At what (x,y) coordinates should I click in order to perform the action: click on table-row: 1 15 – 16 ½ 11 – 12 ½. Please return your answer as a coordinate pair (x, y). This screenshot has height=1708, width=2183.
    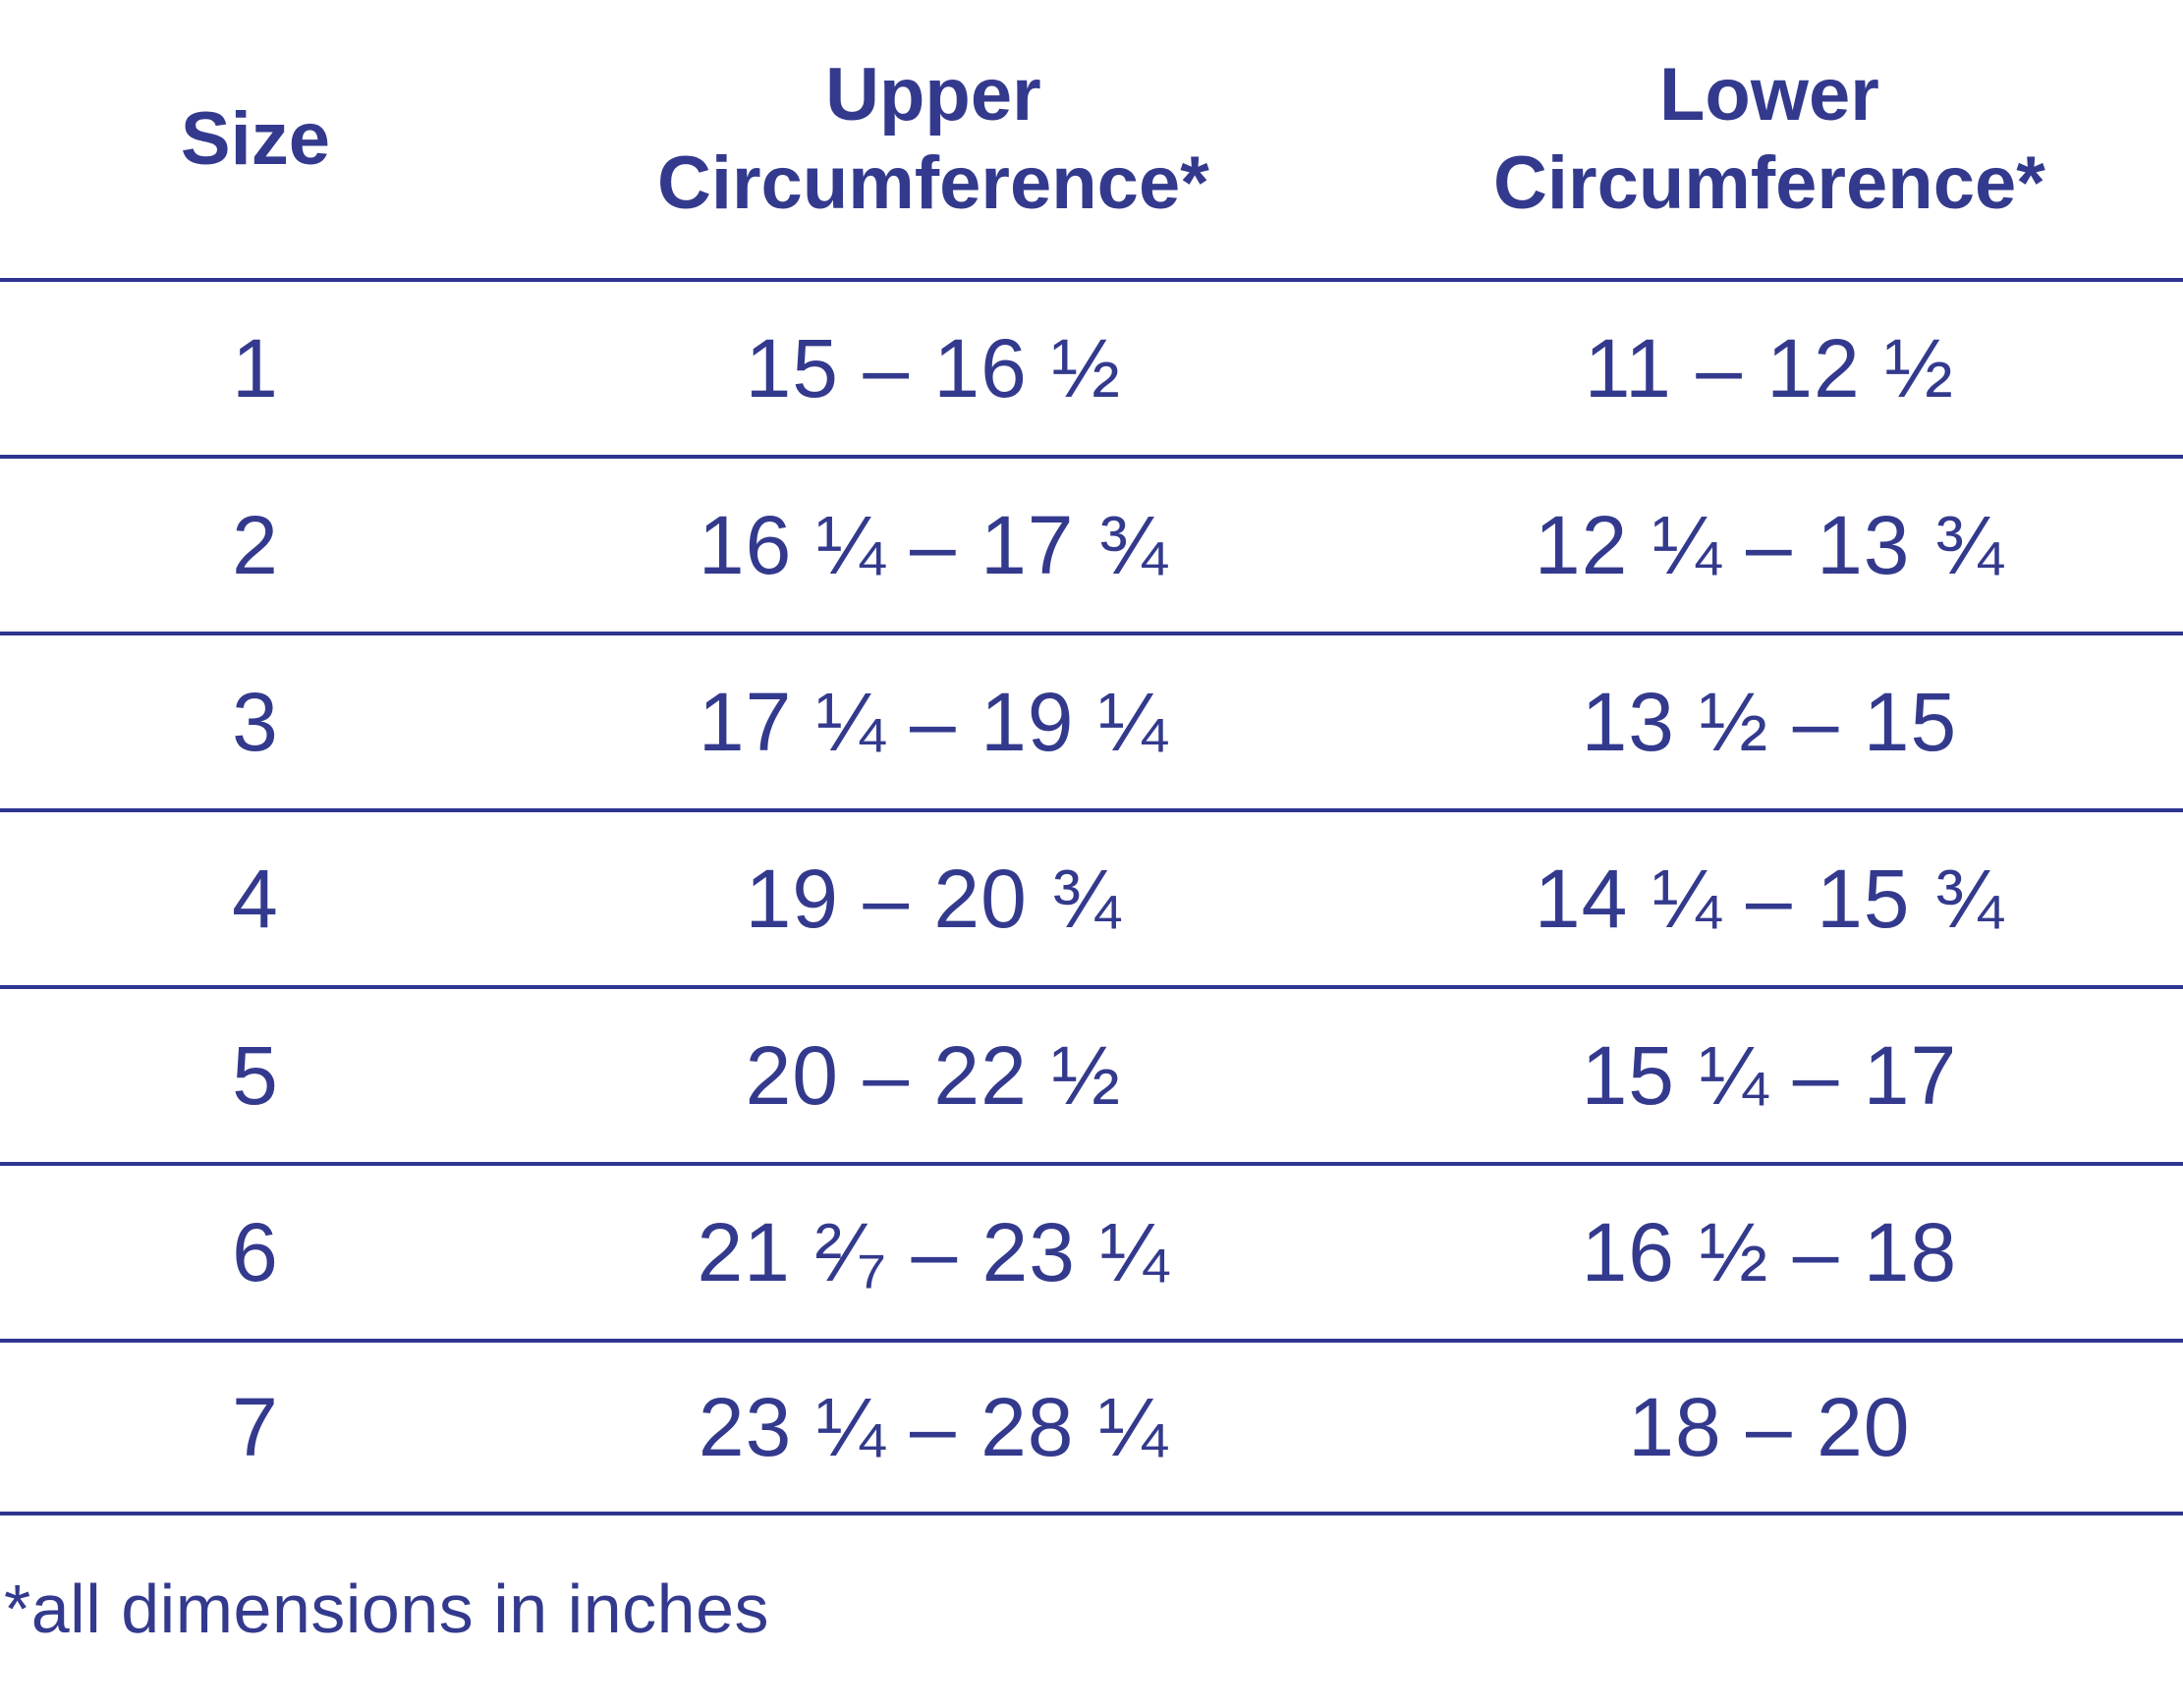
    Looking at the image, I should click on (1091, 366).